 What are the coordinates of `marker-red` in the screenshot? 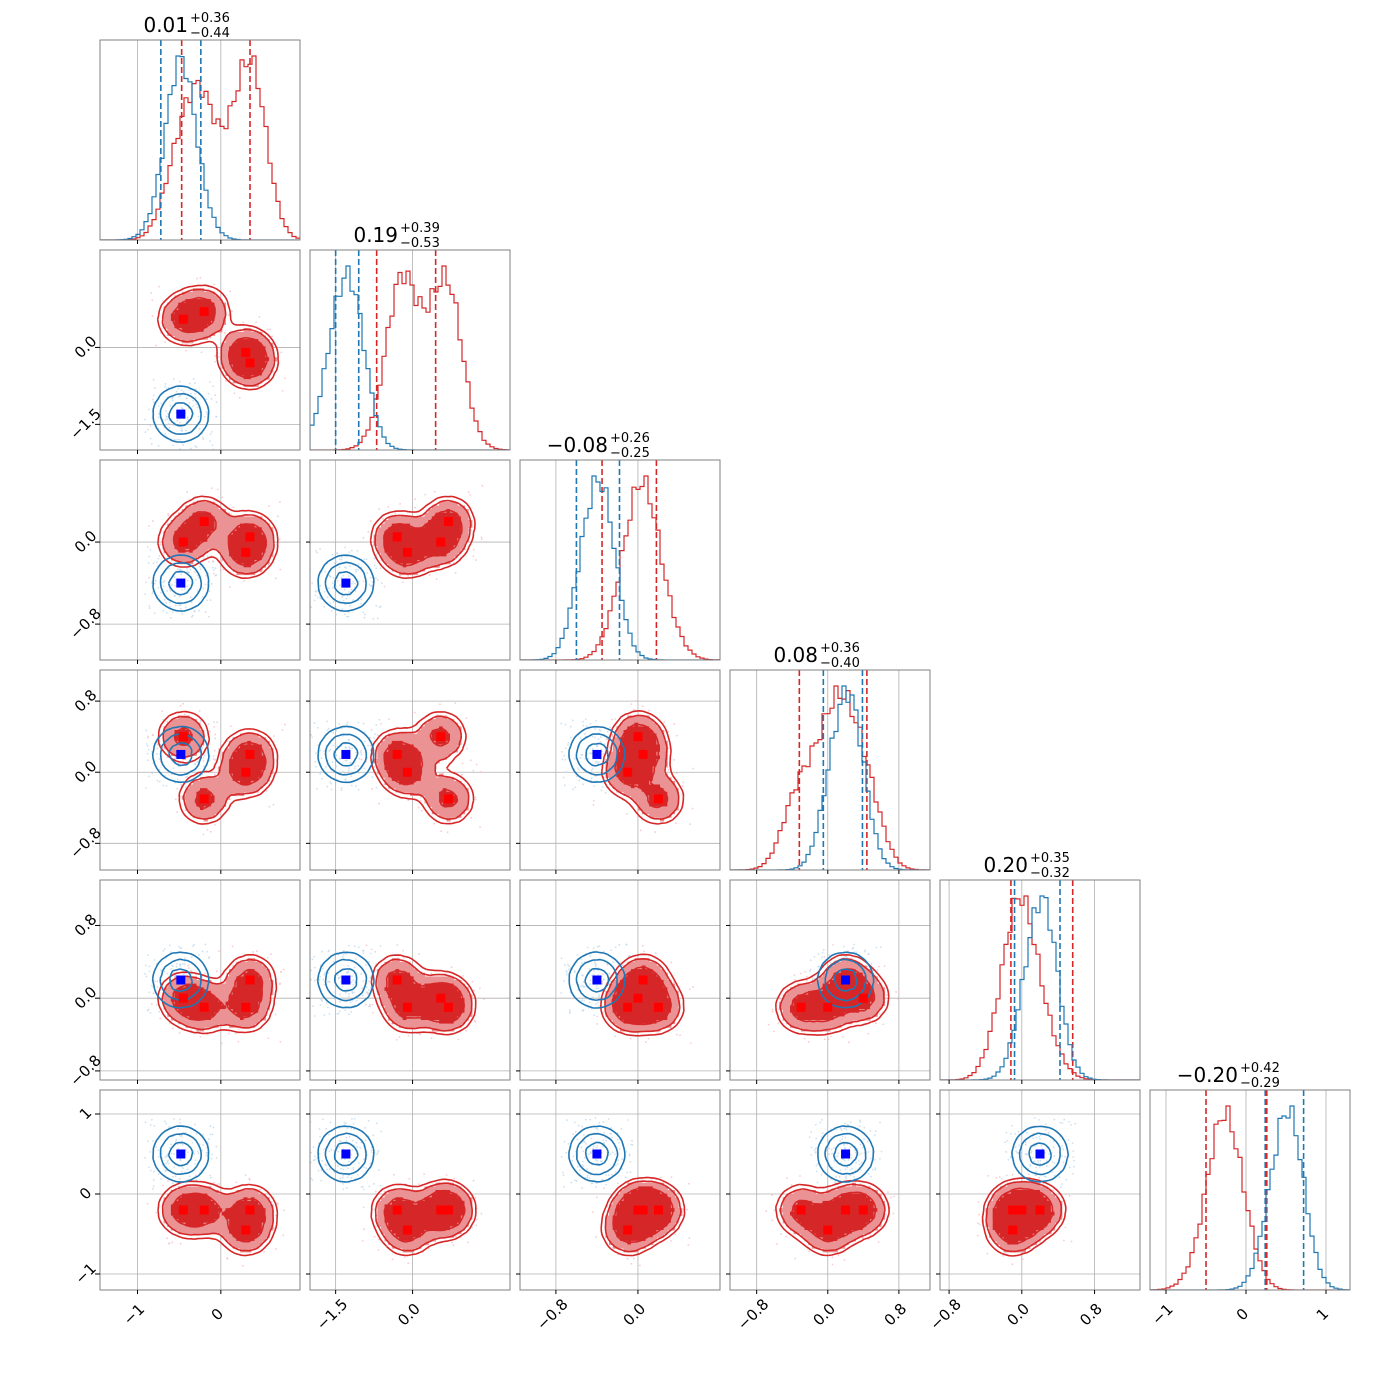 It's located at (407, 772).